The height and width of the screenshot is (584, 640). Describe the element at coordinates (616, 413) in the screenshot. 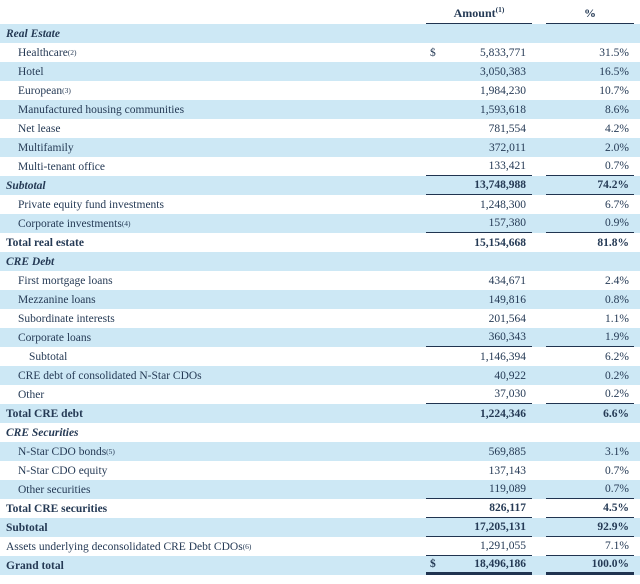

I see `percent-value: 6.6%` at that location.